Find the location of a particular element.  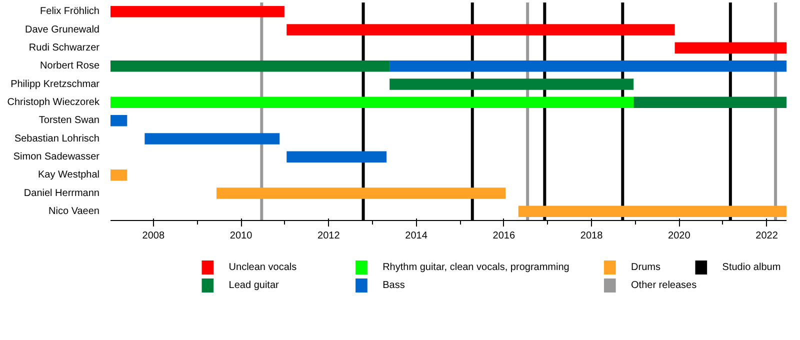

legend-label: Drums is located at coordinates (645, 267).